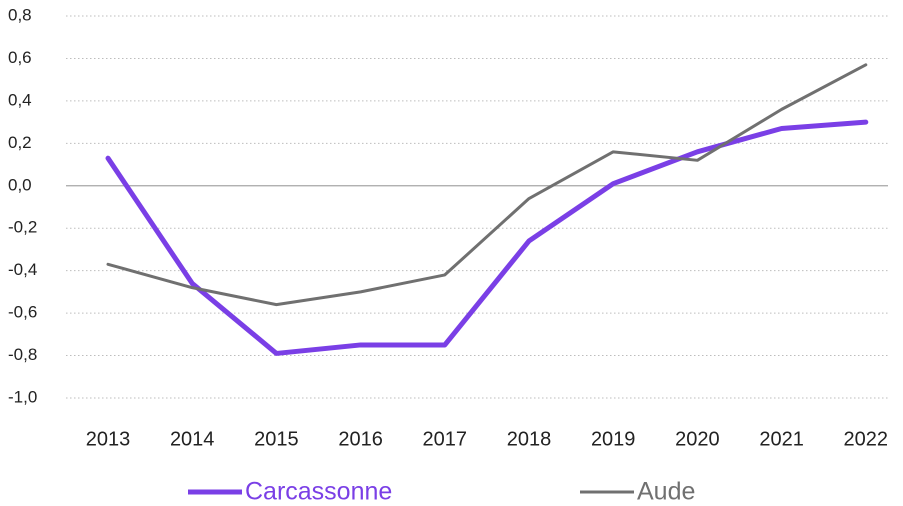 This screenshot has height=506, width=903. Describe the element at coordinates (445, 439) in the screenshot. I see `x-tick-label: 2017` at that location.